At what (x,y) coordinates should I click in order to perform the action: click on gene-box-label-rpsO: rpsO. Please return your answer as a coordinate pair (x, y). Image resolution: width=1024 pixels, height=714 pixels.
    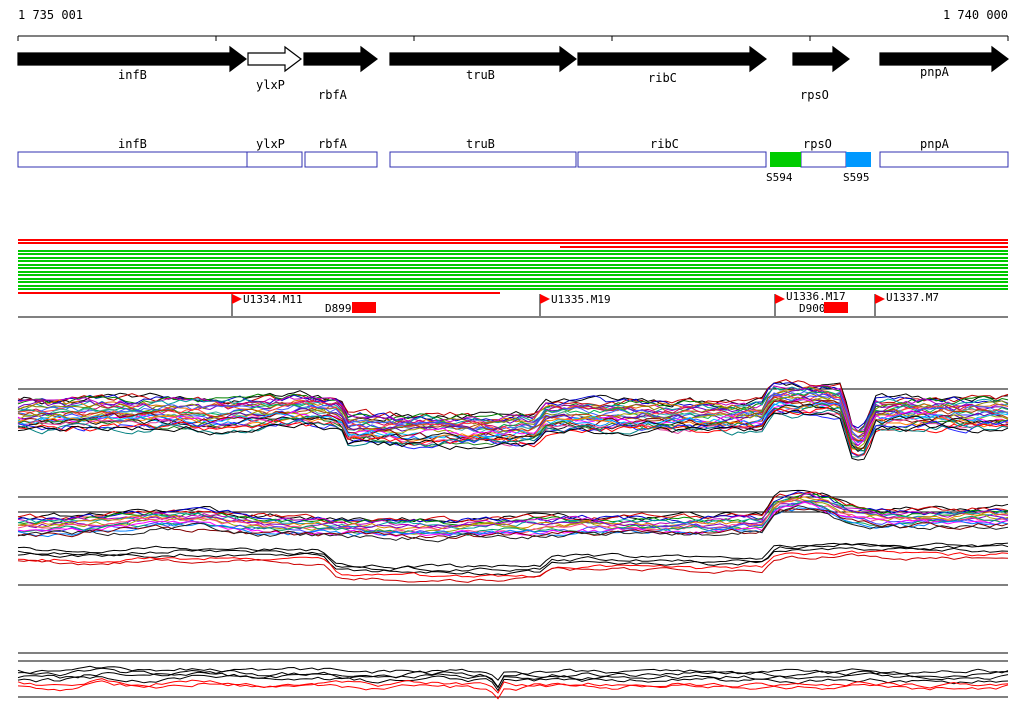
    Looking at the image, I should click on (817, 144).